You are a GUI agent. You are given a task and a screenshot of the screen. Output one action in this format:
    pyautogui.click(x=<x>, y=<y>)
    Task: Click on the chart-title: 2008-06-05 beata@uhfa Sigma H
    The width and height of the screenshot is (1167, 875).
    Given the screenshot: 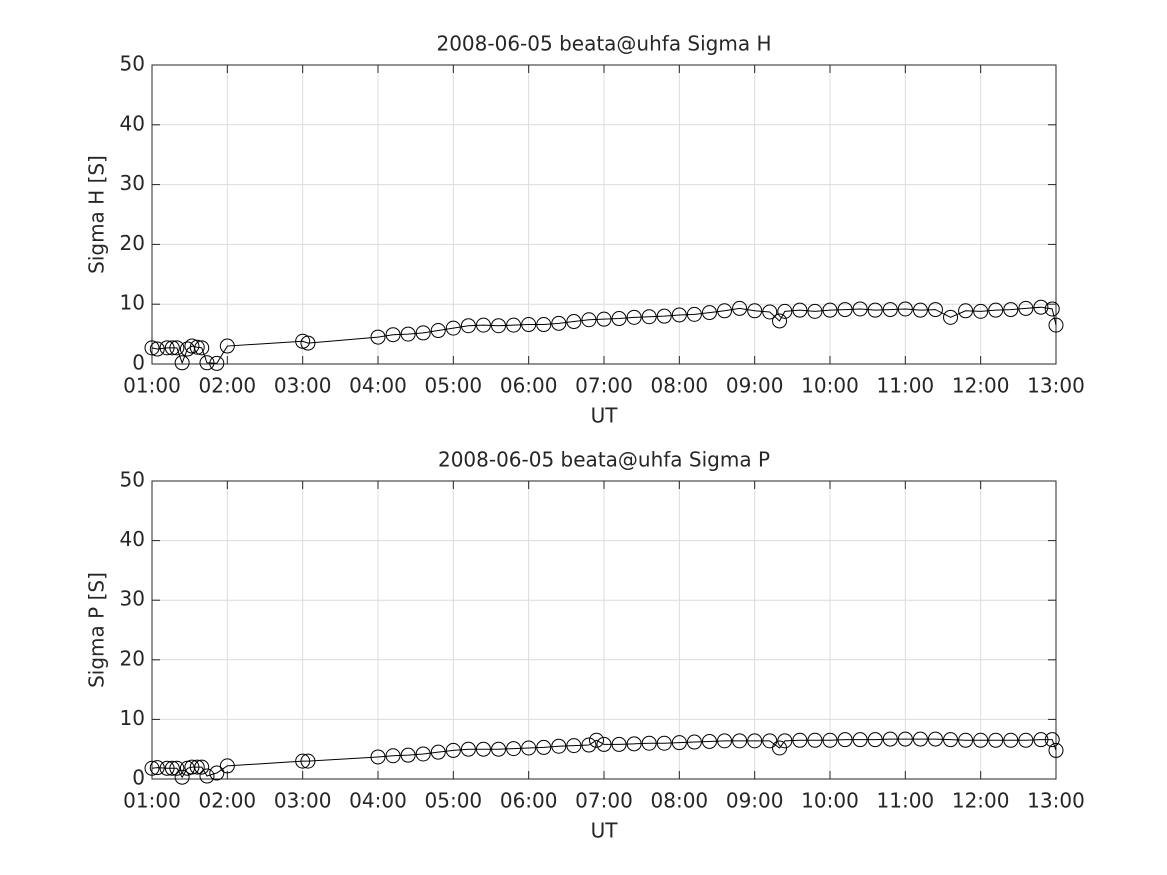 What is the action you would take?
    pyautogui.click(x=603, y=44)
    